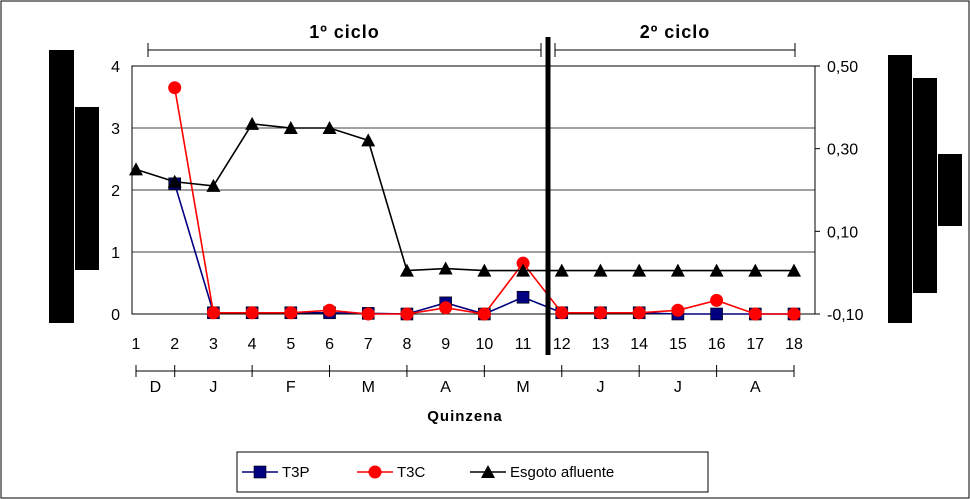  Describe the element at coordinates (445, 344) in the screenshot. I see `x-tick-9: 9` at that location.